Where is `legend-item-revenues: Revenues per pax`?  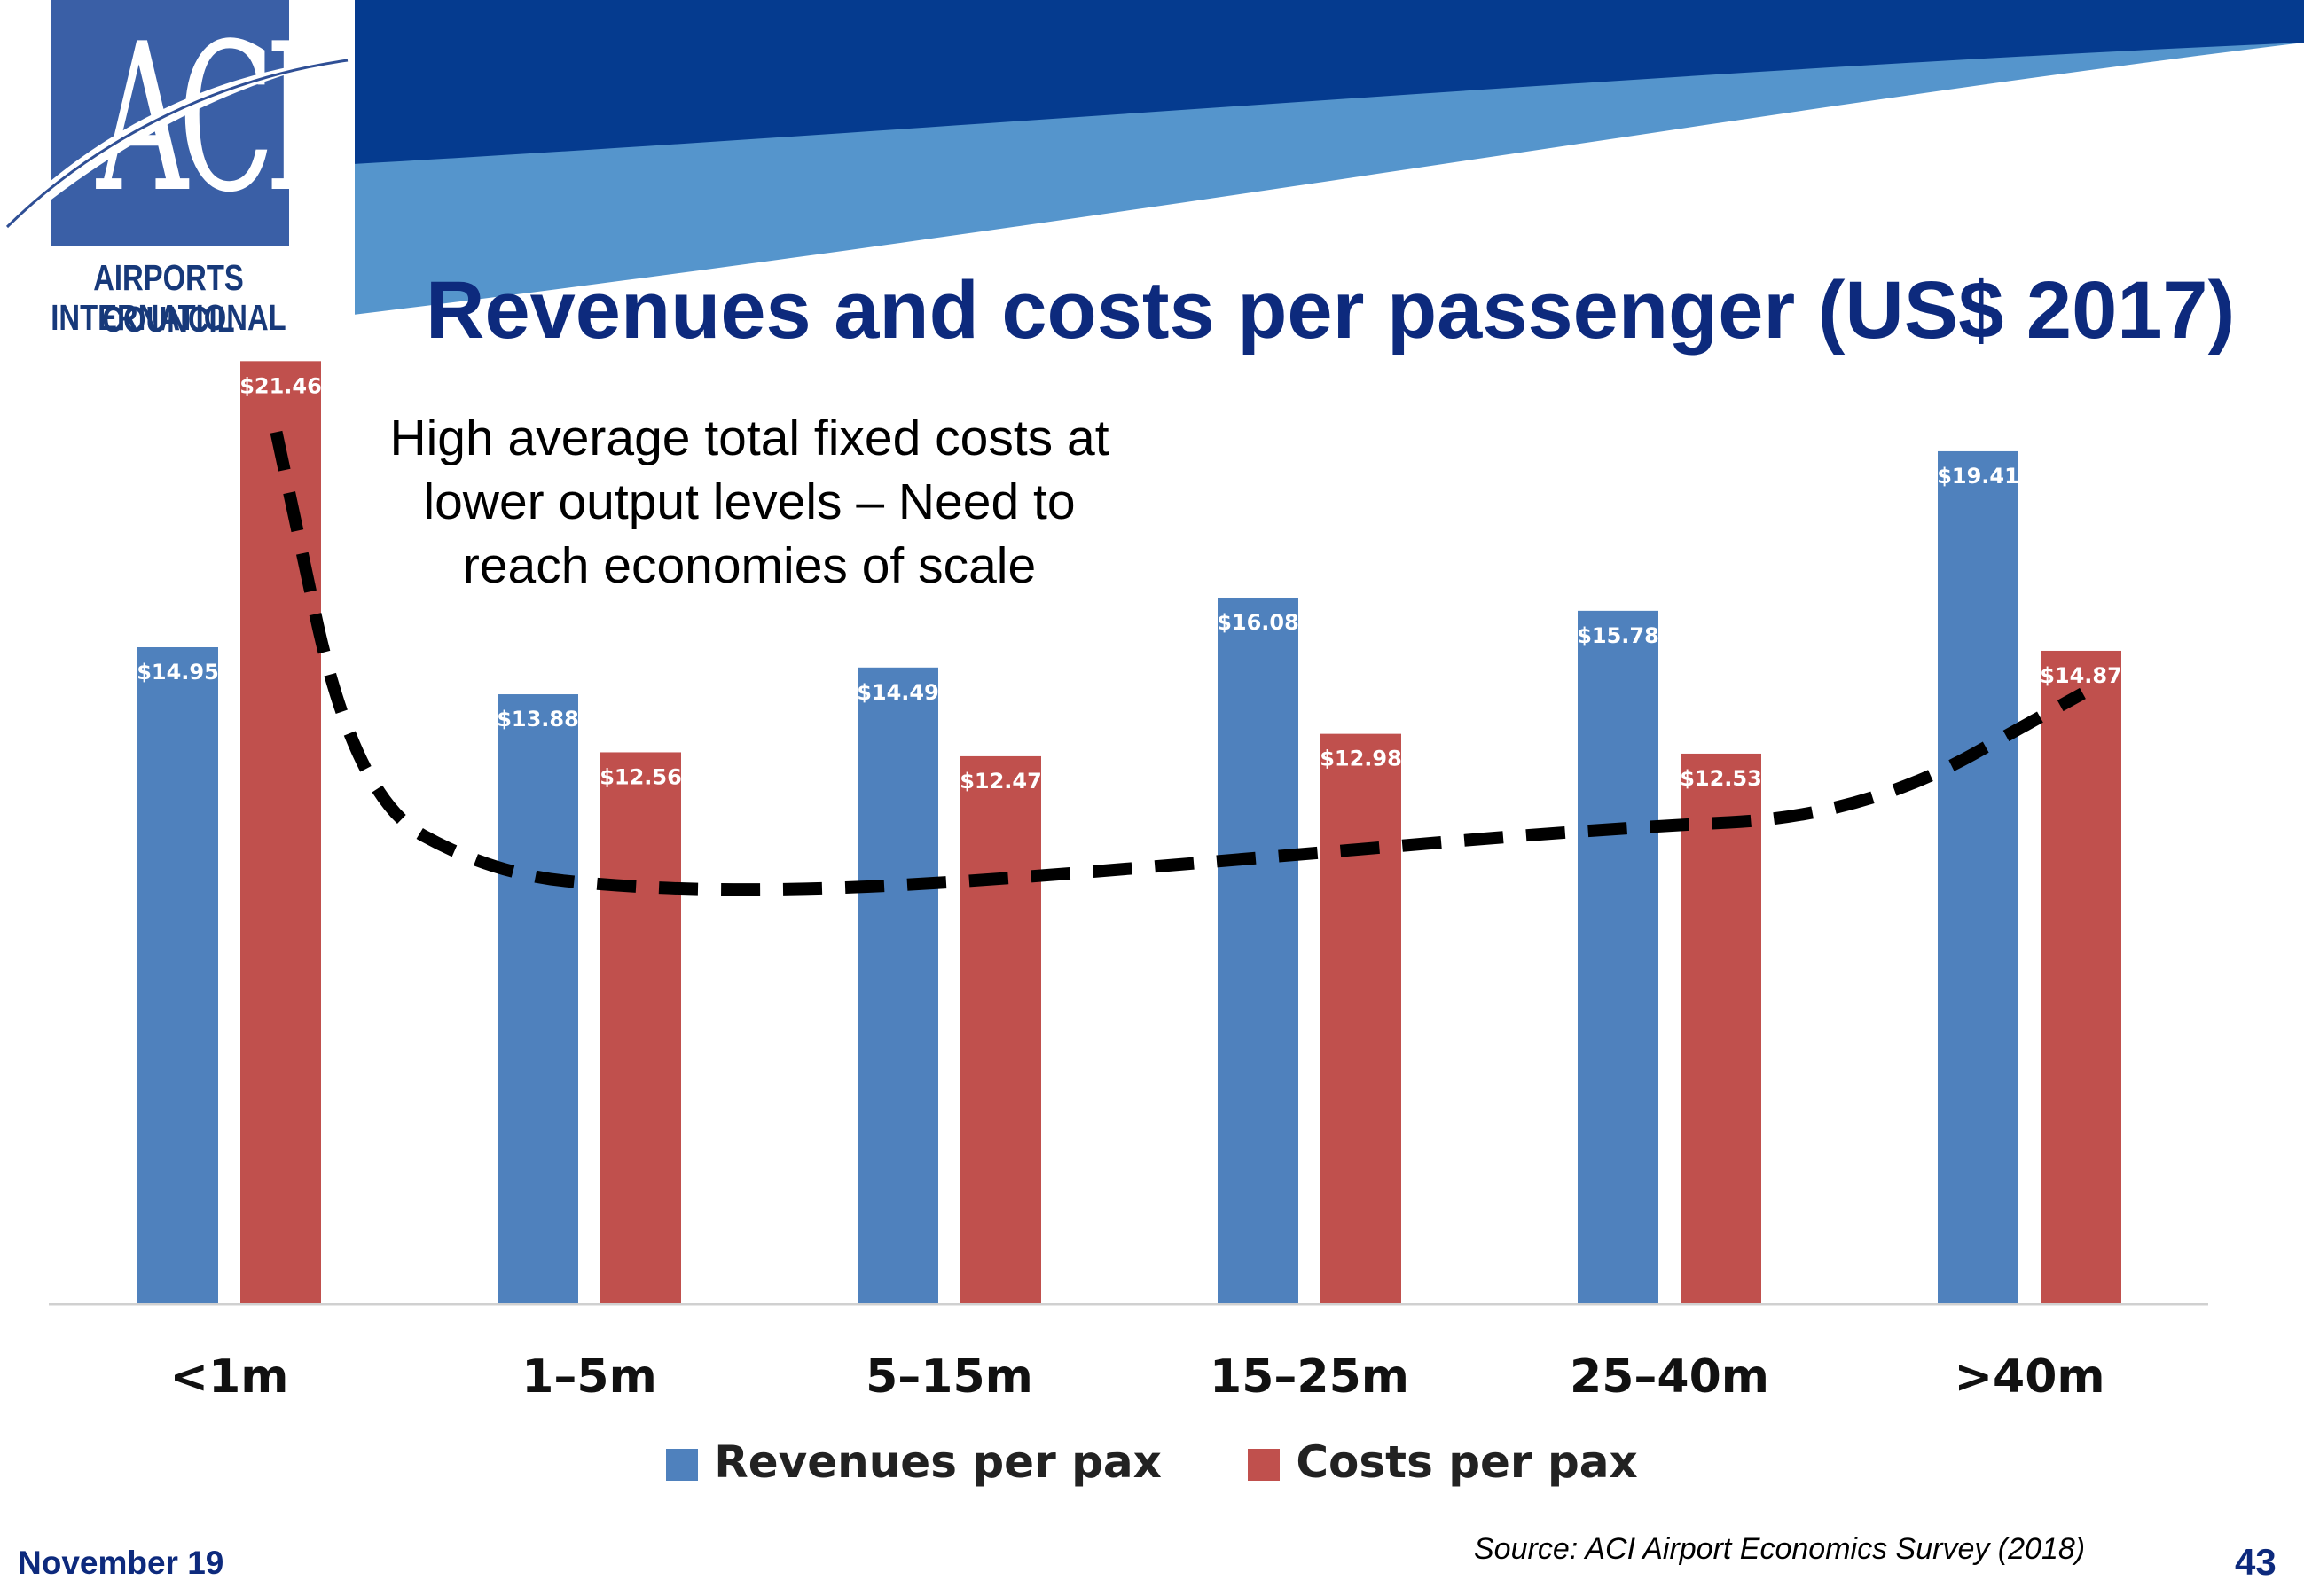 legend-item-revenues: Revenues per pax is located at coordinates (914, 1462).